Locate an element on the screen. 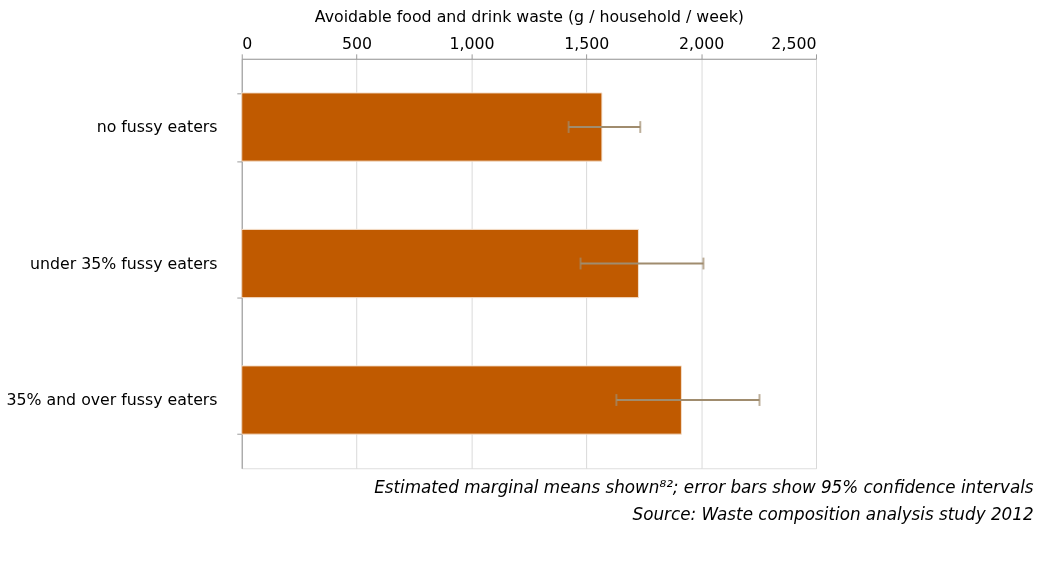 The height and width of the screenshot is (581, 1039). x-tick-label: 0 is located at coordinates (247, 44).